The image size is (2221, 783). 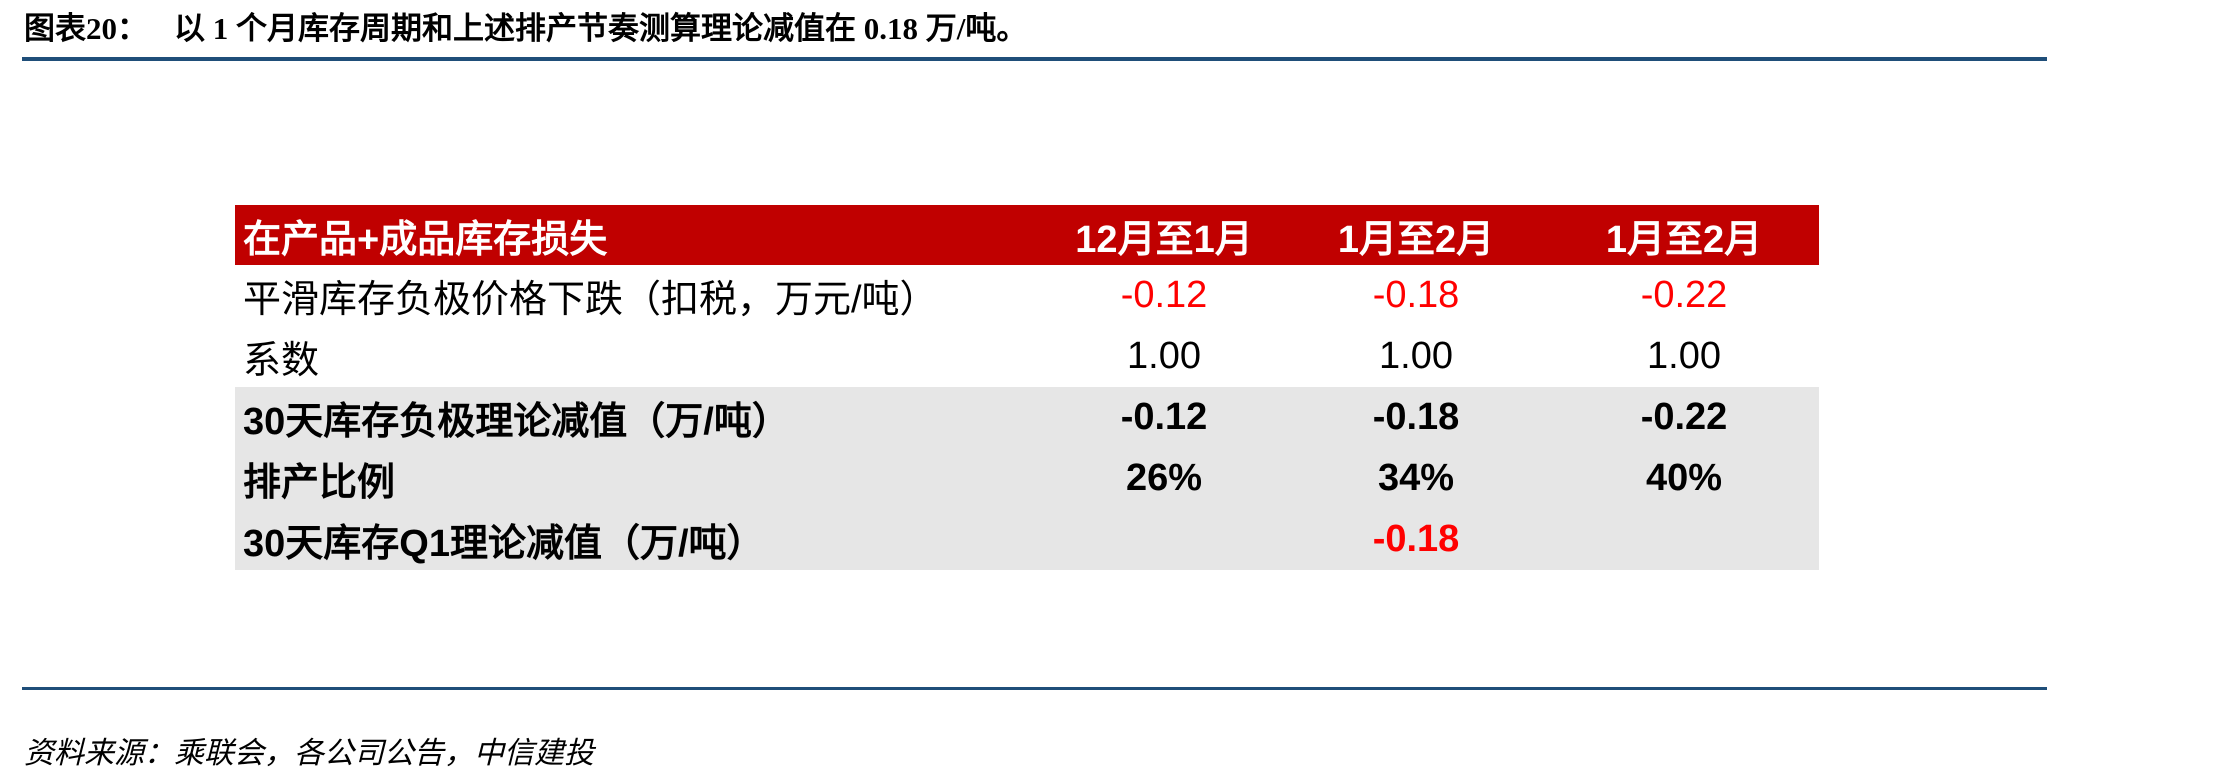 What do you see at coordinates (1164, 239) in the screenshot?
I see `header-col-1: 12月至1月` at bounding box center [1164, 239].